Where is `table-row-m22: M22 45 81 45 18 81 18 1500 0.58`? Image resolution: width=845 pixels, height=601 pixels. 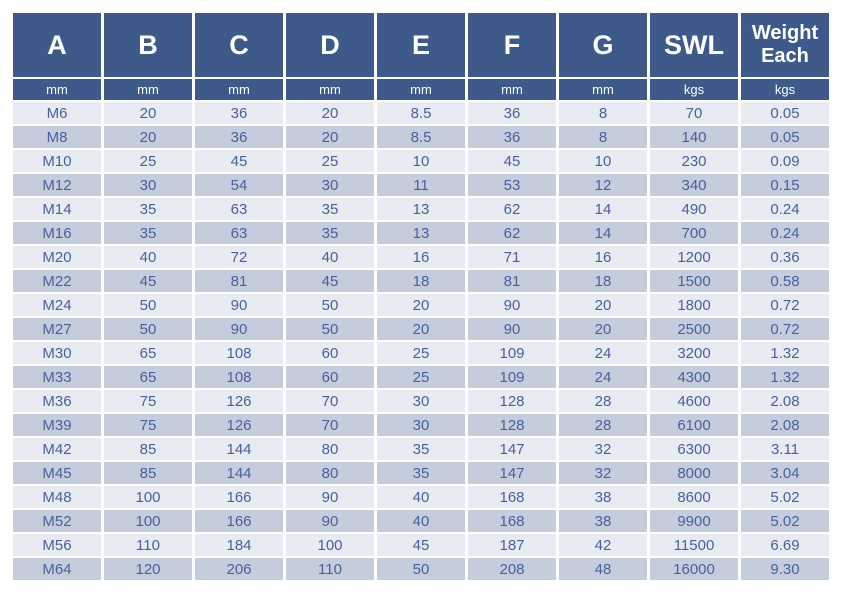 table-row-m22: M22 45 81 45 18 81 18 1500 0.58 is located at coordinates (421, 281).